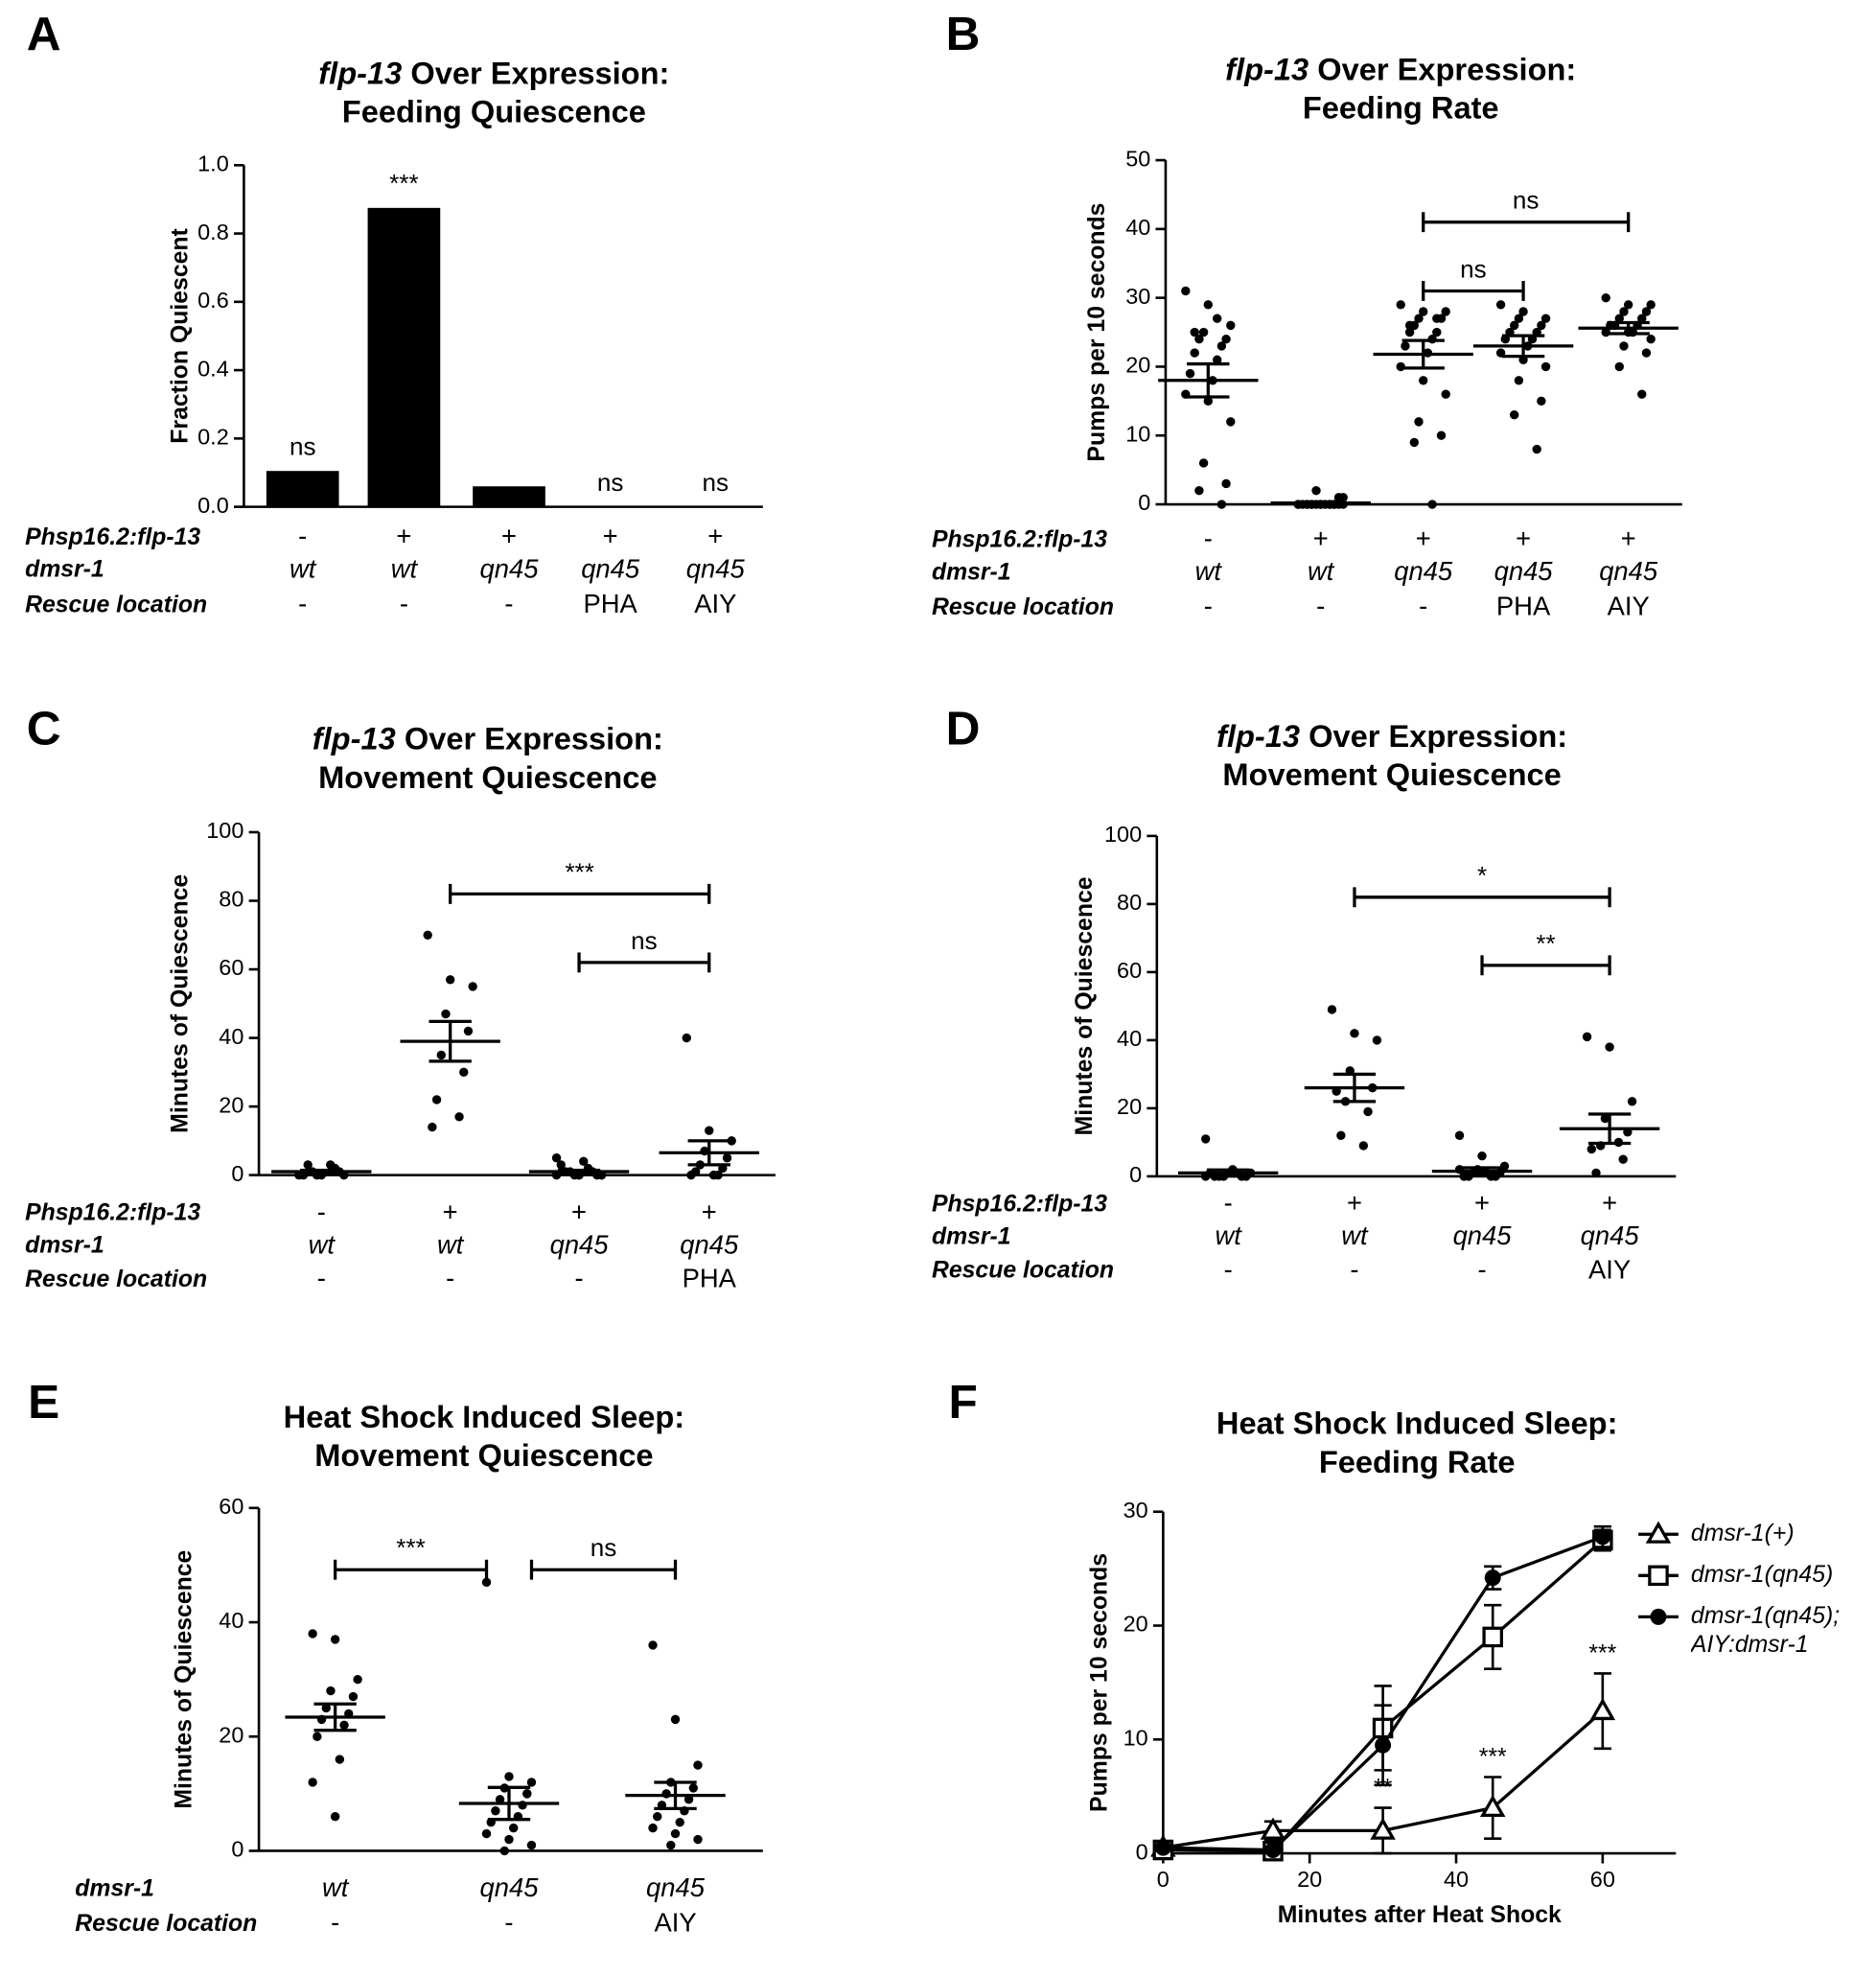 The height and width of the screenshot is (1976, 1876). What do you see at coordinates (963, 729) in the screenshot?
I see `panel-letter: D` at bounding box center [963, 729].